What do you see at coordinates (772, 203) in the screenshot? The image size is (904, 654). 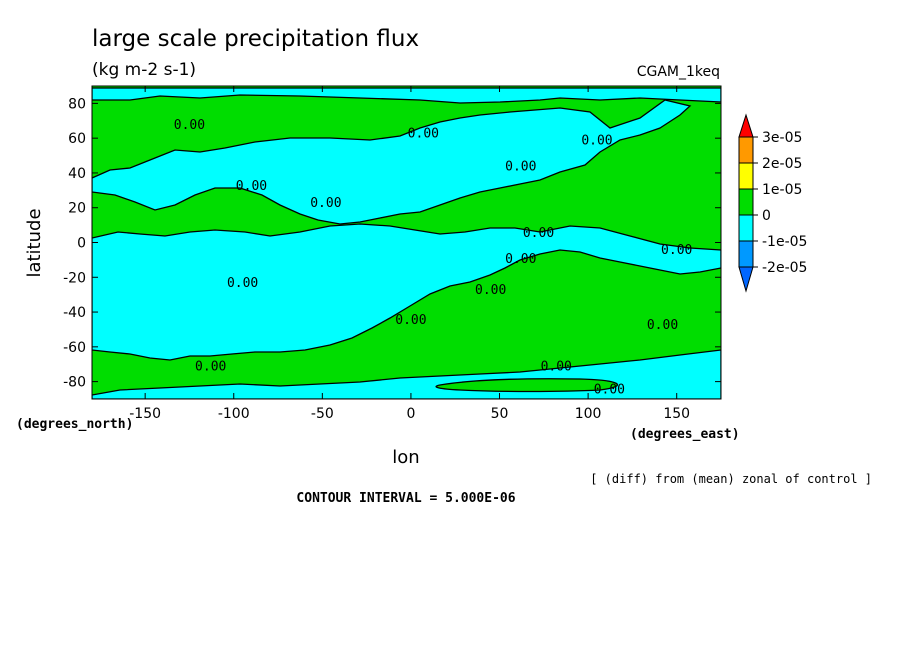 I see `colorbar: 3e-05 2e-05 1e-05 0 -1e-05 -2e-05` at bounding box center [772, 203].